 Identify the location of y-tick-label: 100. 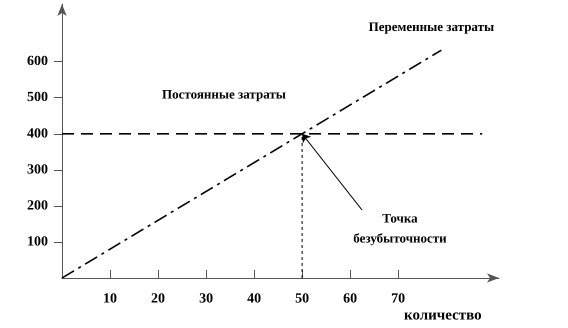
(37, 242).